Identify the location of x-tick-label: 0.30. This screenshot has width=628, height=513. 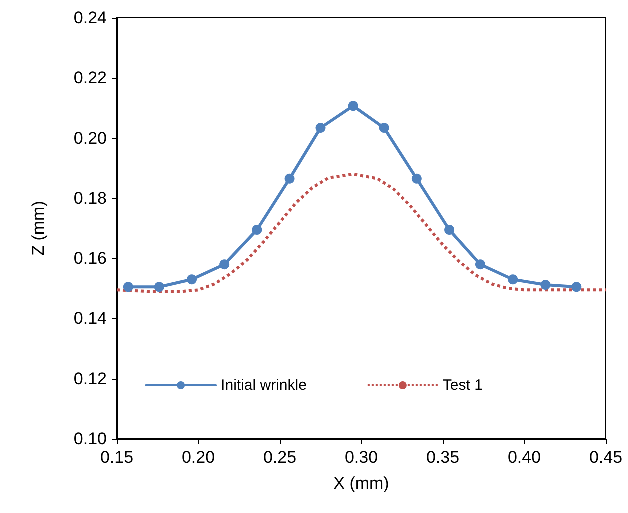
(361, 457).